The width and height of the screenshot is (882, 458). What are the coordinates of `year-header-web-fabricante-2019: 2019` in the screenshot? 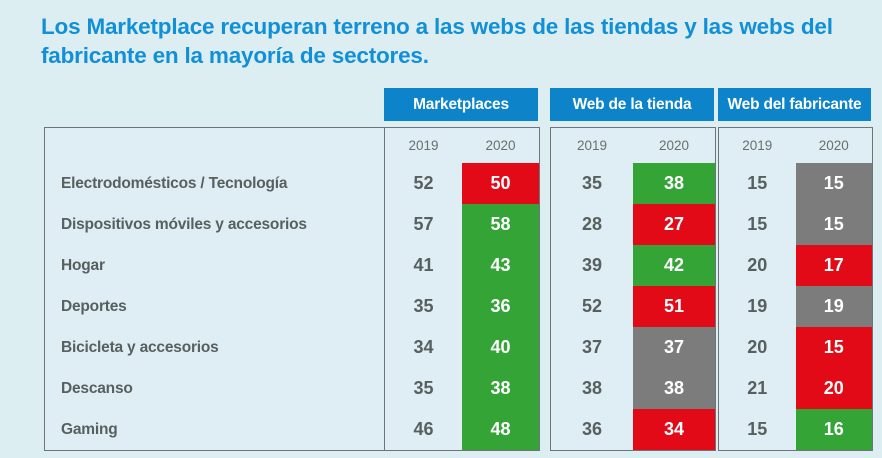 It's located at (757, 145).